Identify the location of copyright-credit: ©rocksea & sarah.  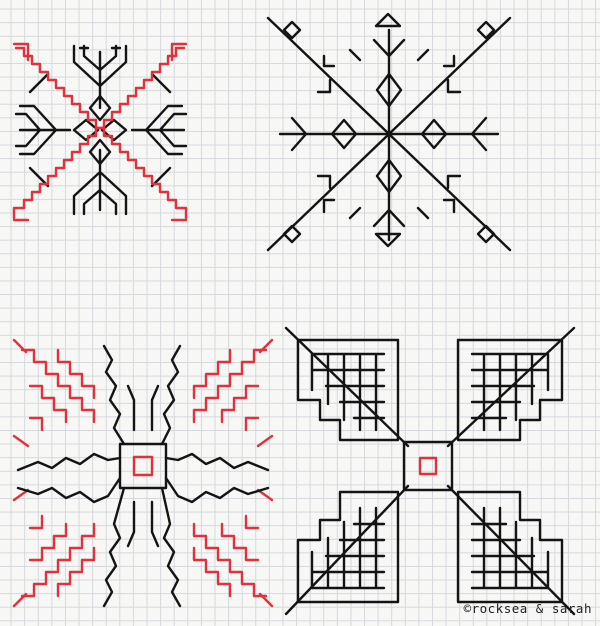
(527, 608).